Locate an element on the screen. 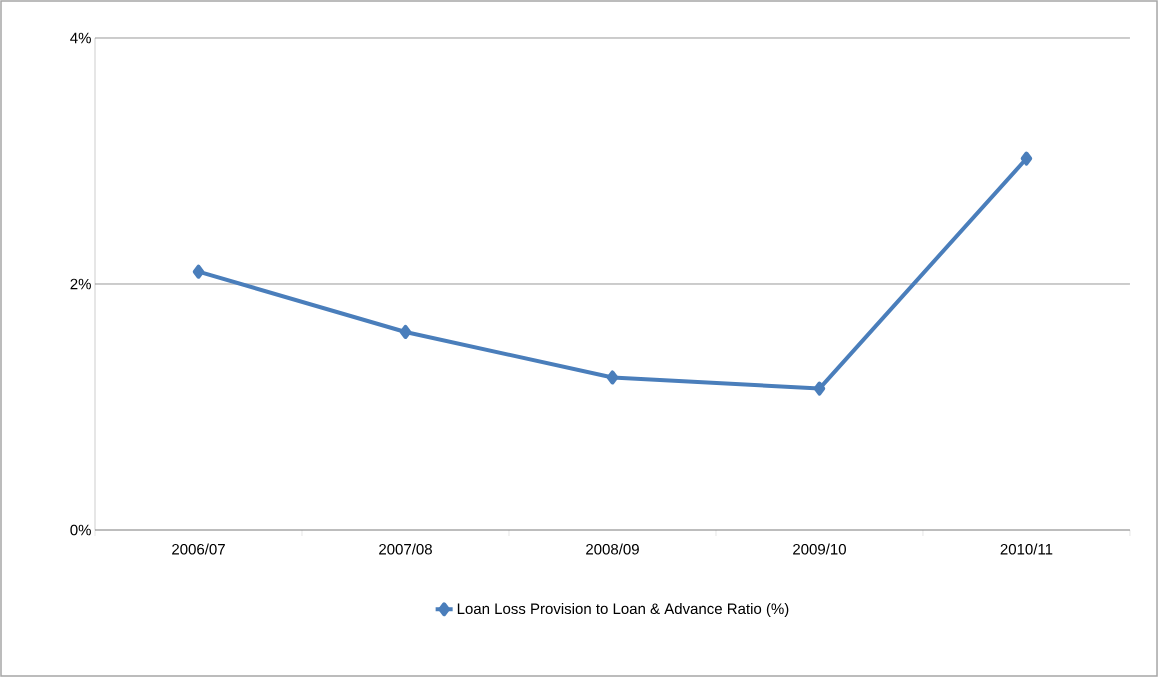 Image resolution: width=1158 pixels, height=677 pixels. legend-label: Loan Loss Provision to Loan & Advance Ratio (%) is located at coordinates (623, 610).